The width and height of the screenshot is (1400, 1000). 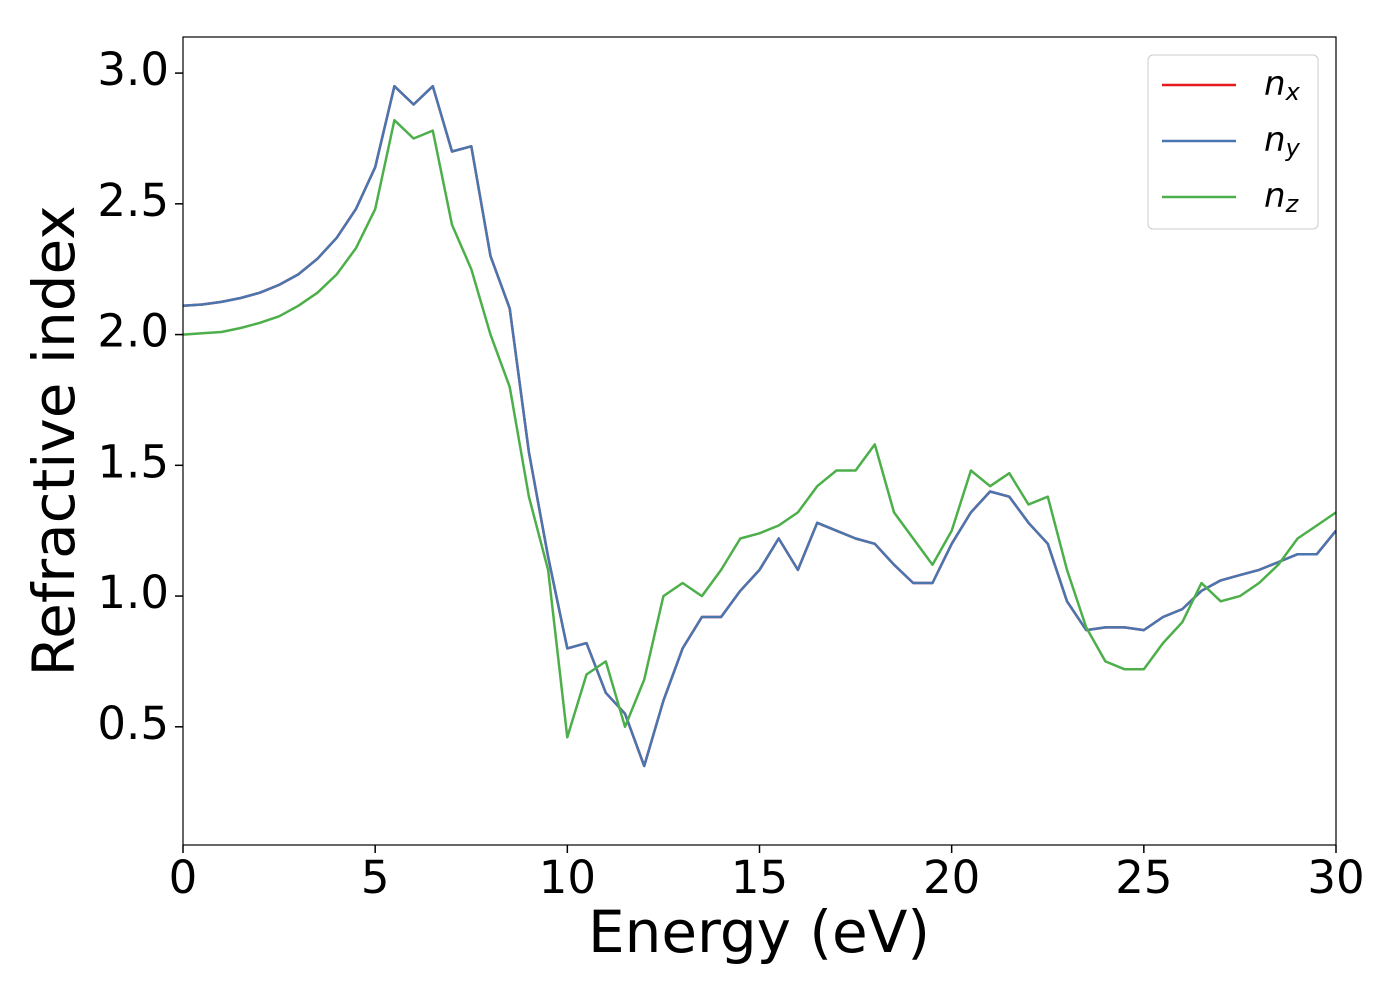 What do you see at coordinates (759, 877) in the screenshot?
I see `x-tick-label: 15` at bounding box center [759, 877].